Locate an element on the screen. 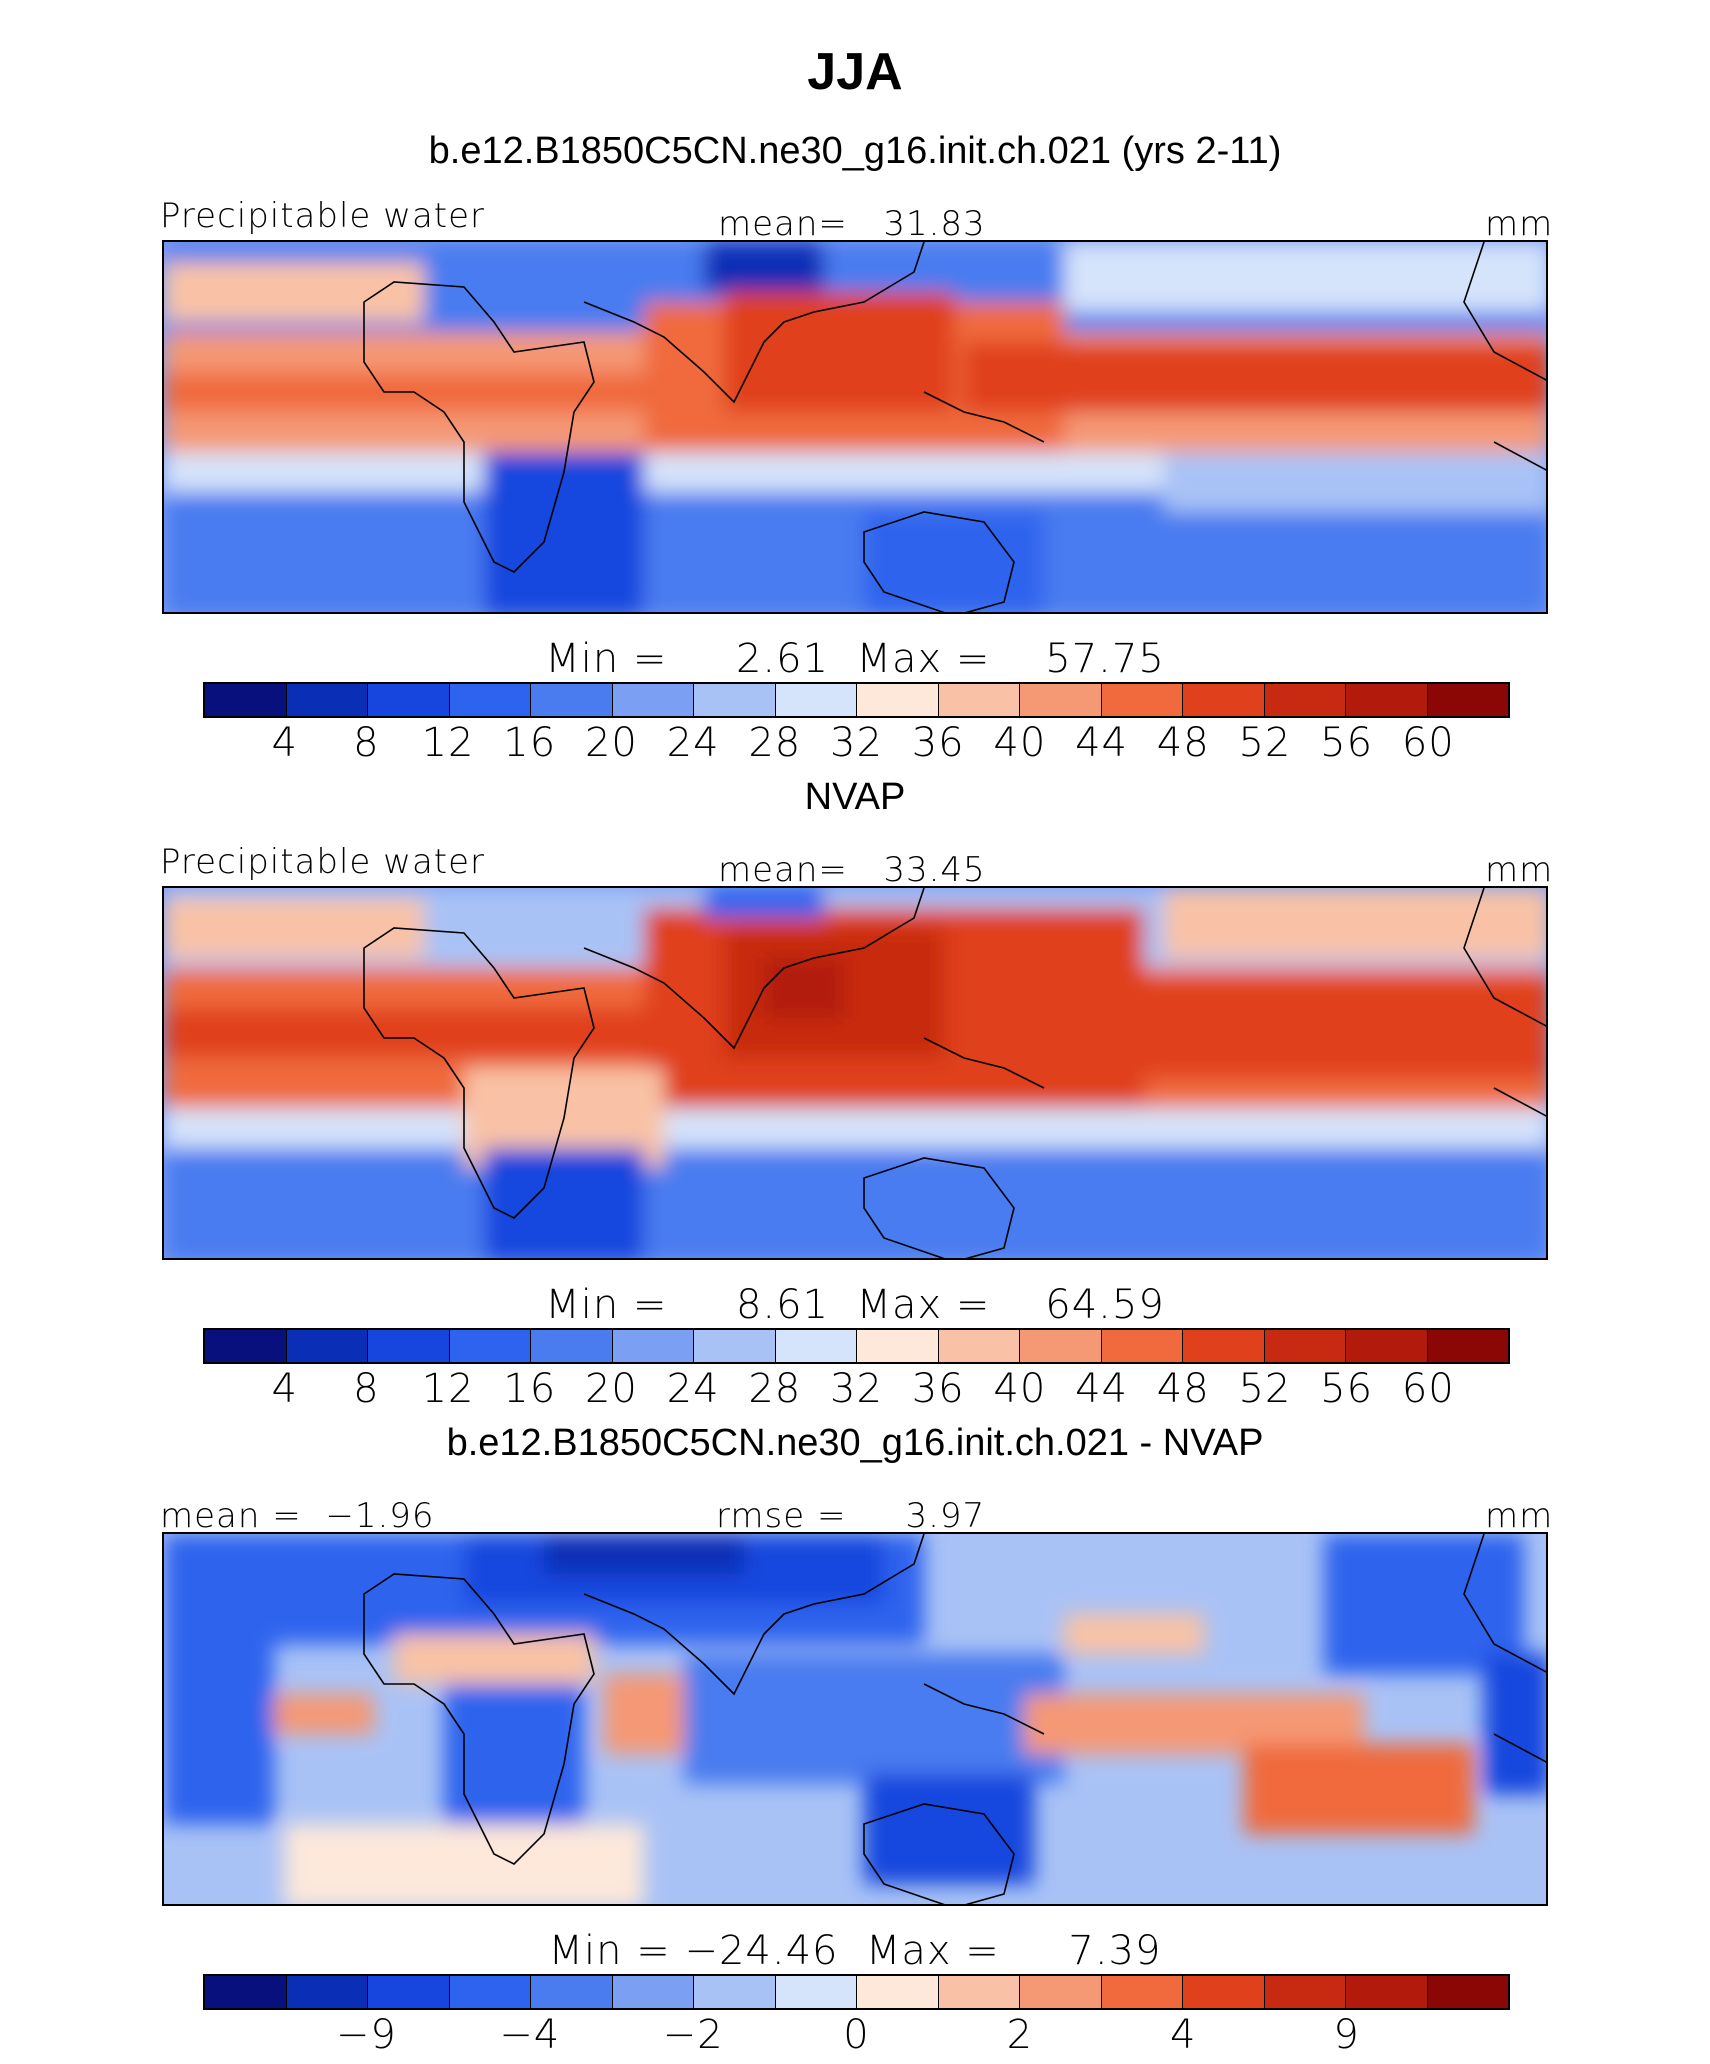  panel2-variable-label: Precipitable water is located at coordinates (323, 862).